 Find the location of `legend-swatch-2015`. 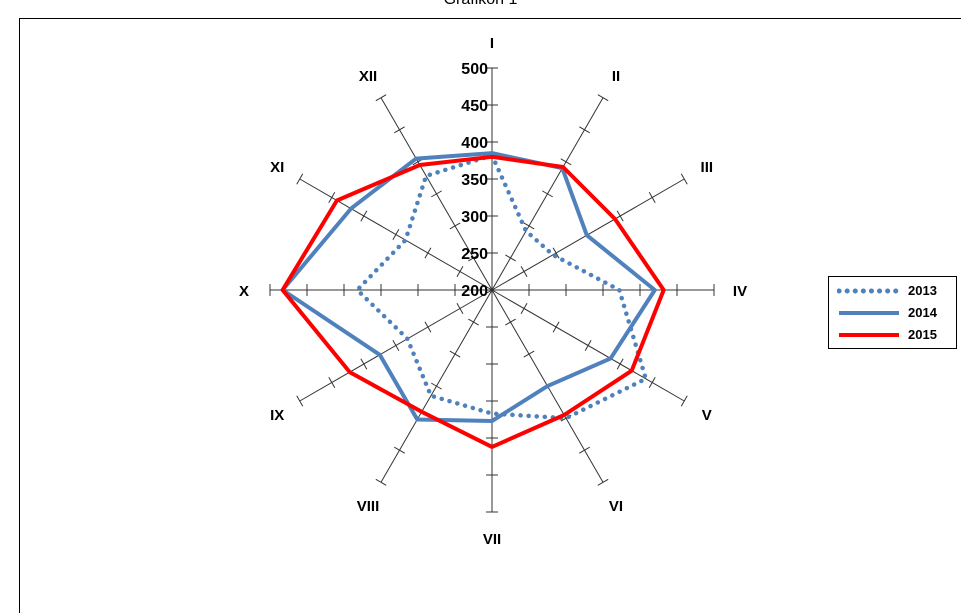

legend-swatch-2015 is located at coordinates (869, 335).